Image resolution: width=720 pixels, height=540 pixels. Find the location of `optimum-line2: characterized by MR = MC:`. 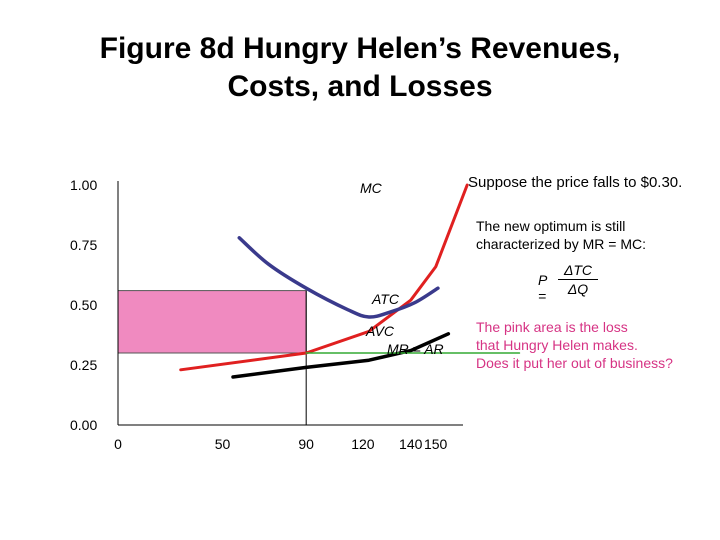

optimum-line2: characterized by MR = MC: is located at coordinates (561, 244).